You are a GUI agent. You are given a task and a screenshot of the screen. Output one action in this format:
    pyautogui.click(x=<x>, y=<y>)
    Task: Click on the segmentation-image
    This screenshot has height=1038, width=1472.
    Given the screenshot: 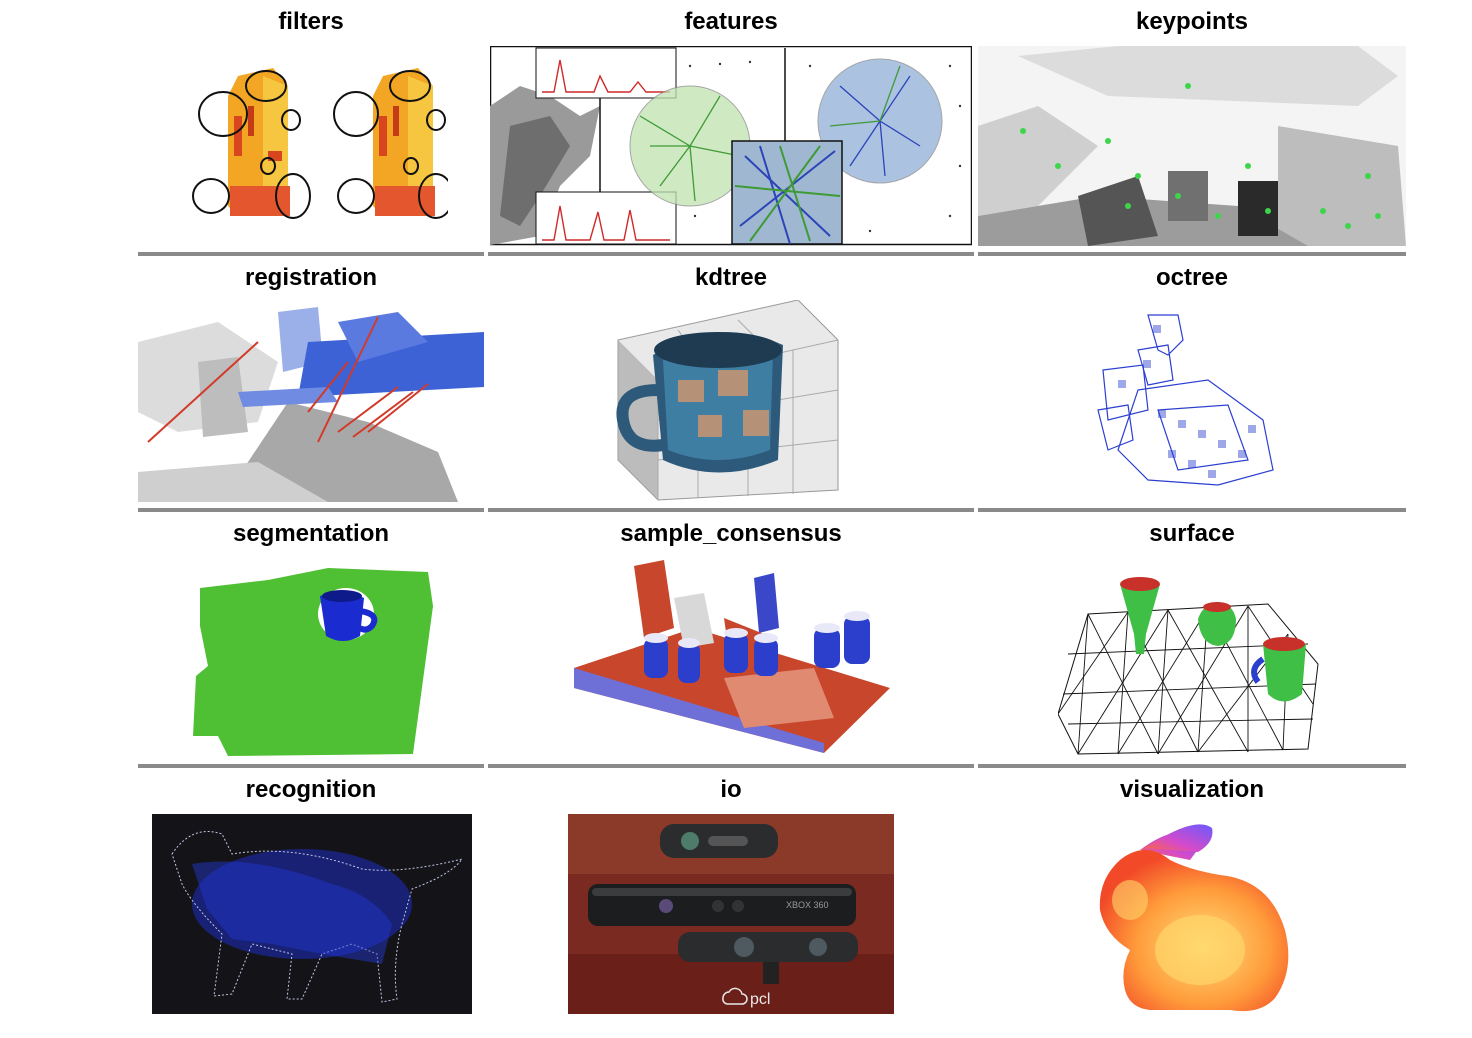 What is the action you would take?
    pyautogui.click(x=311, y=662)
    